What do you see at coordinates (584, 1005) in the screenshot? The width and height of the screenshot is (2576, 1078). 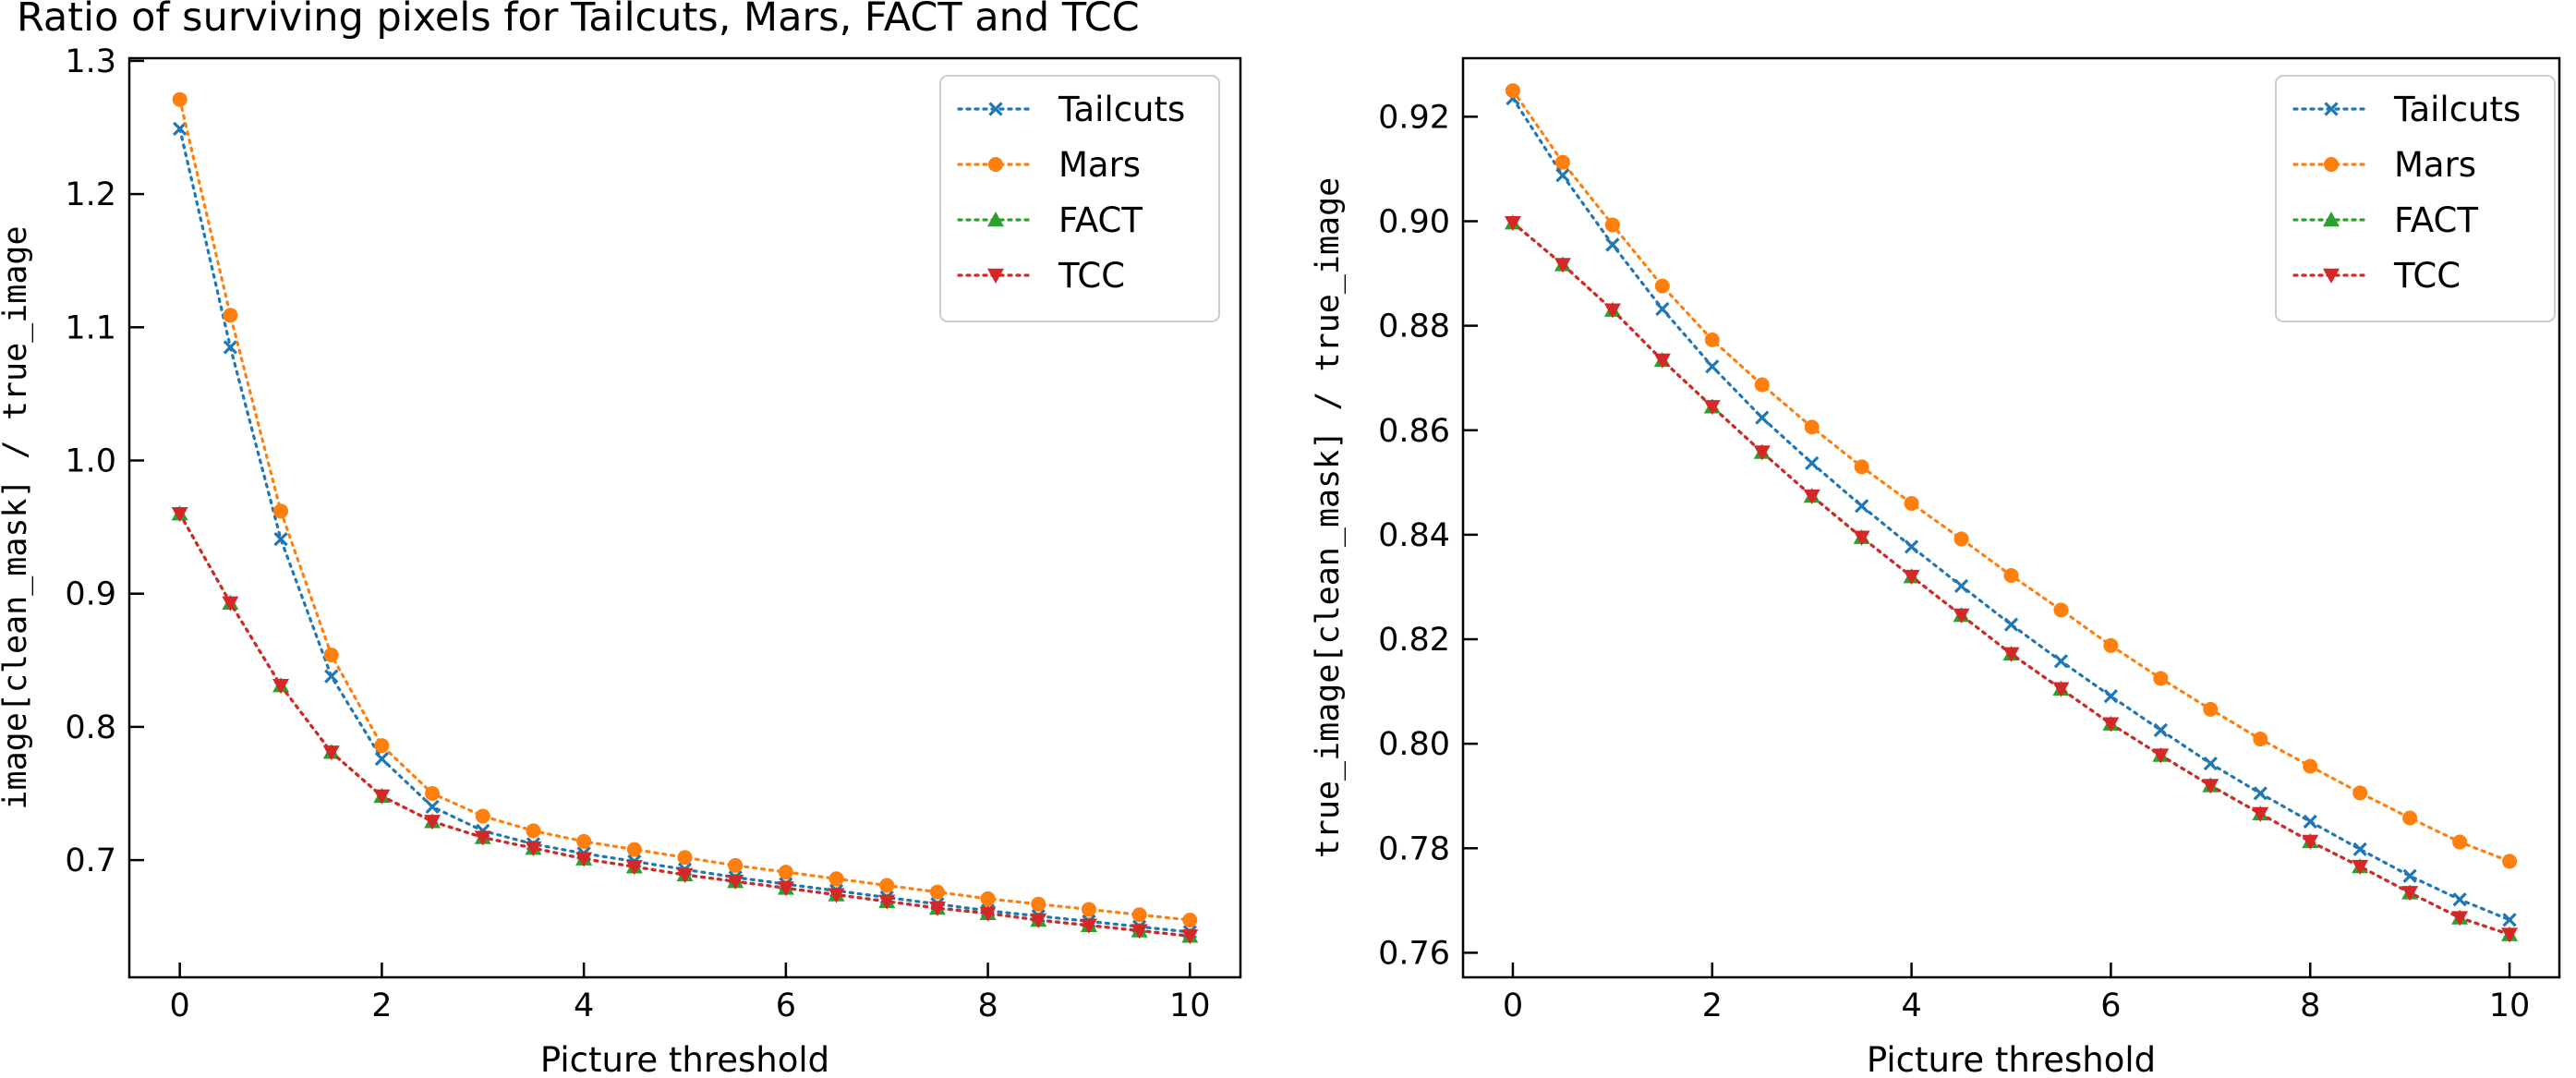 I see `x-tick-label: 4` at bounding box center [584, 1005].